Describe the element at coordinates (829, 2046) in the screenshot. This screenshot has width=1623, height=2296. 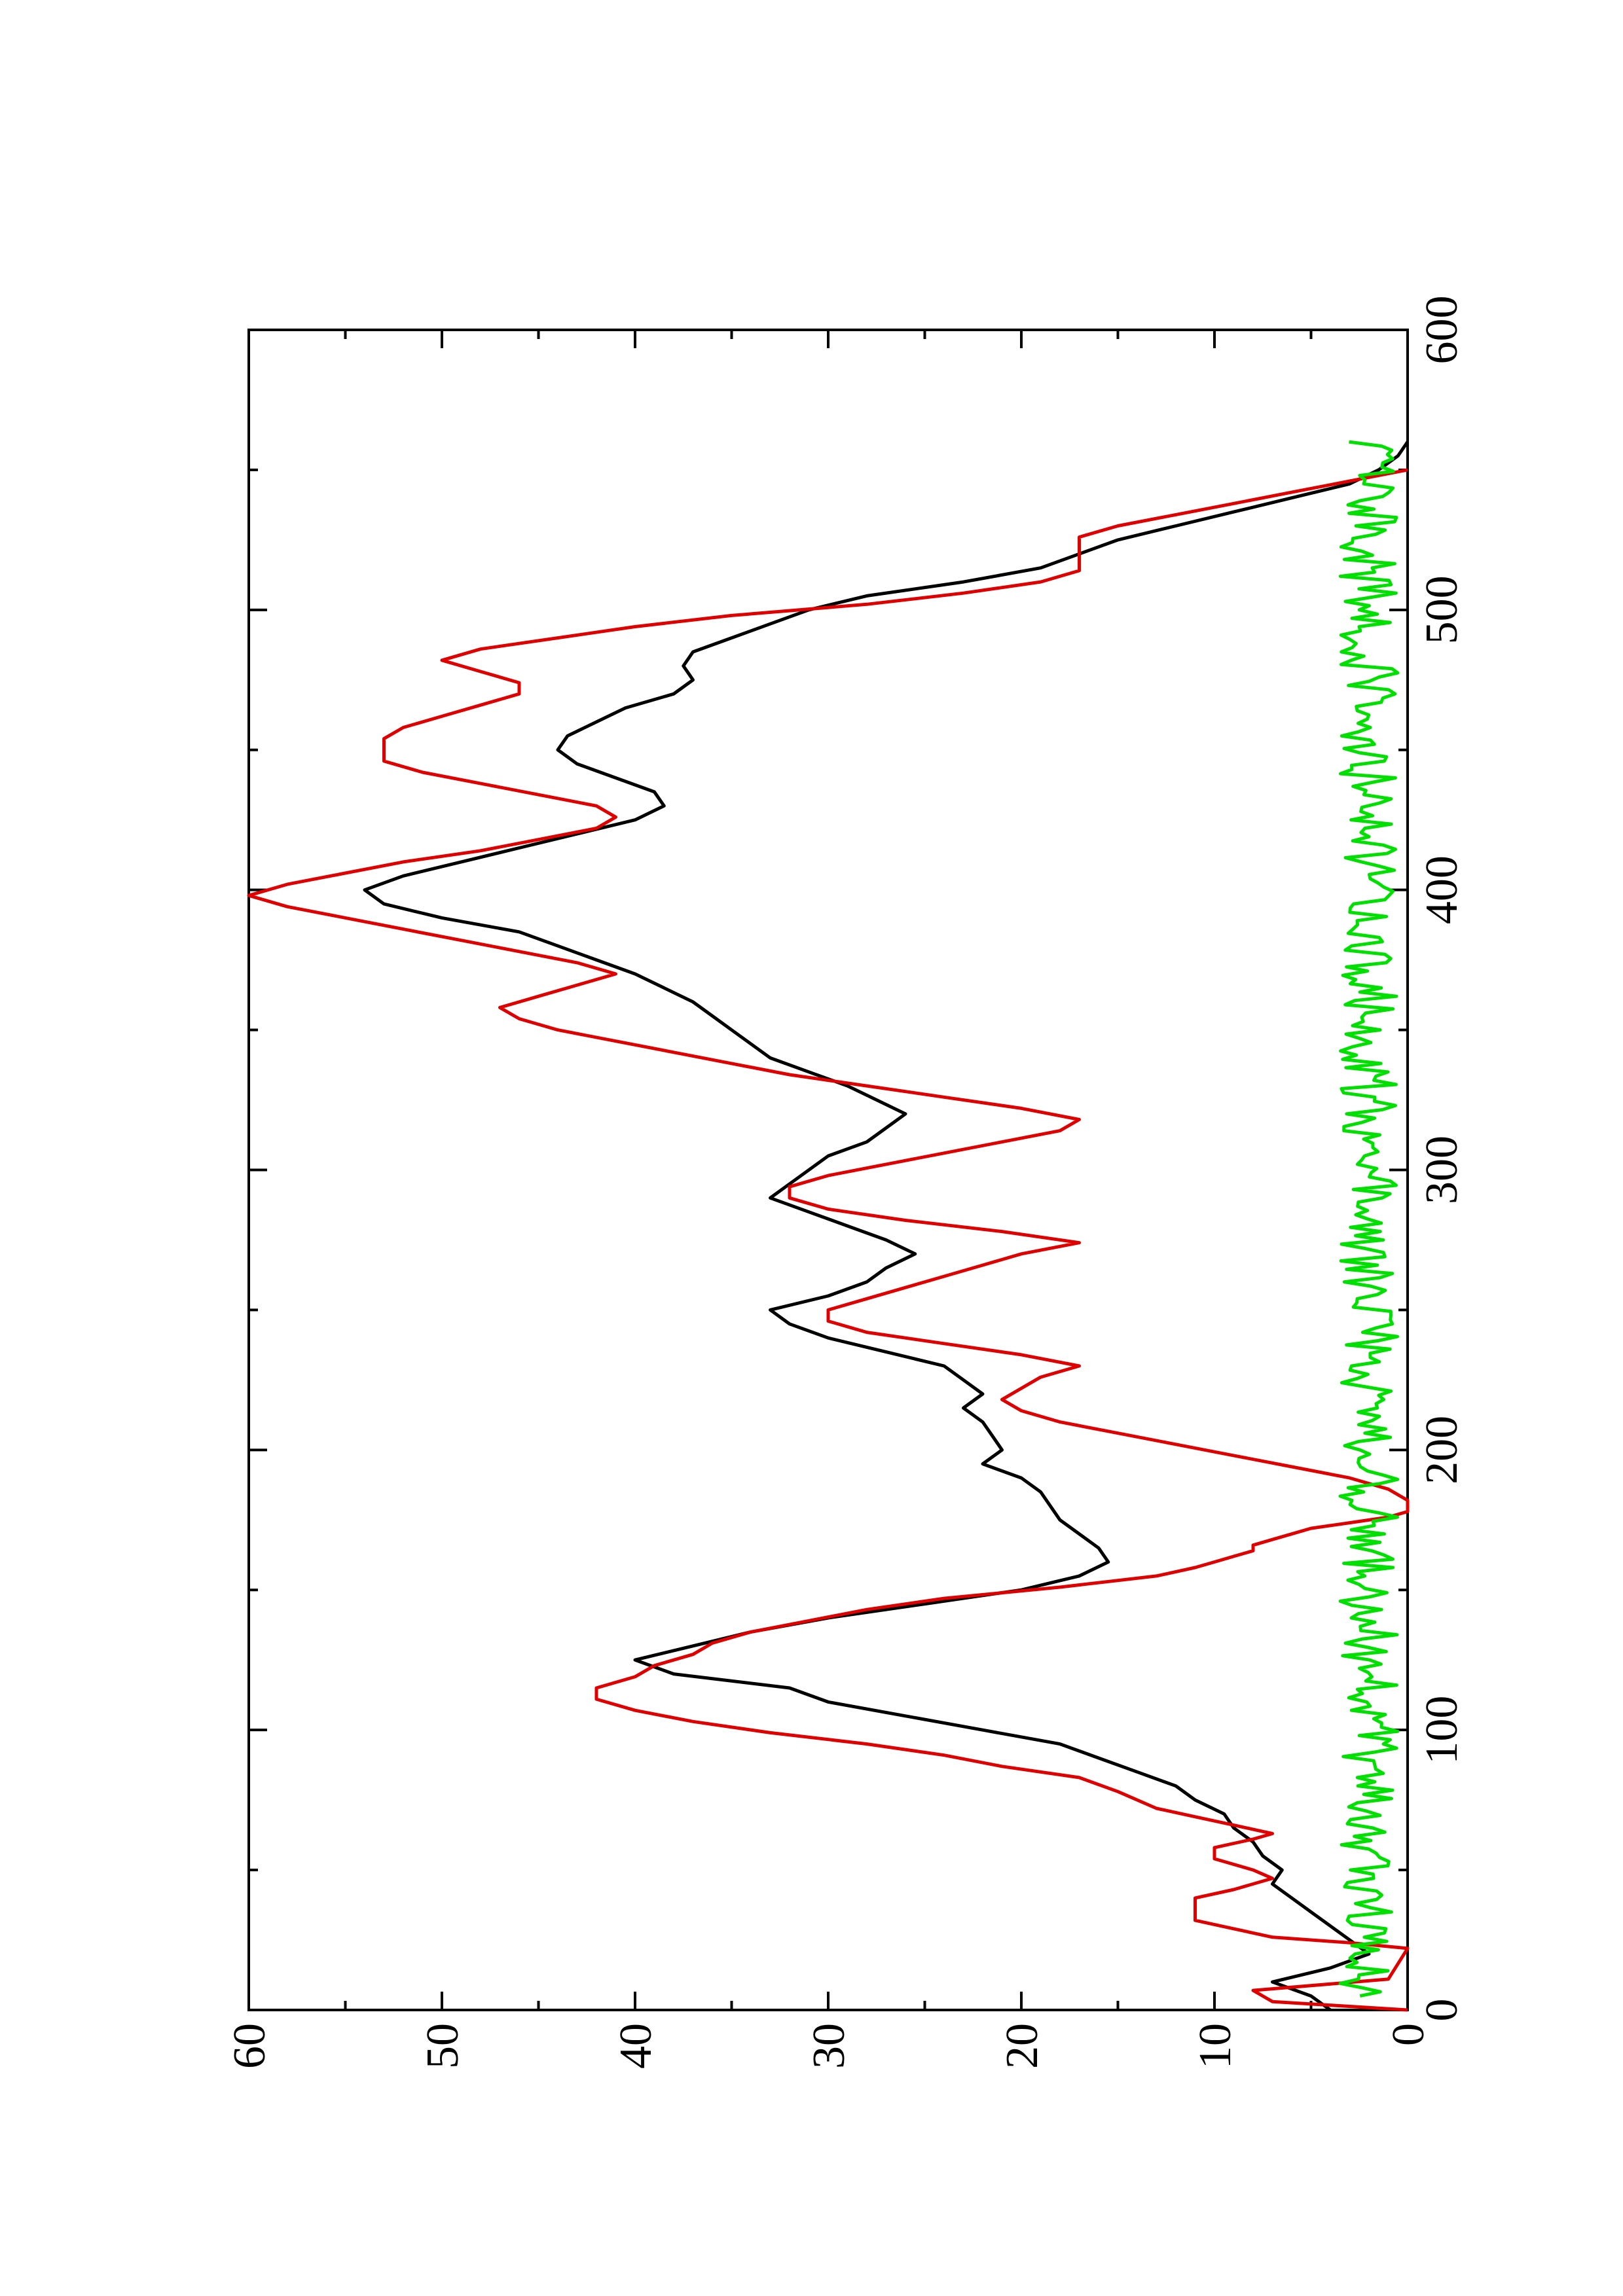
I see `y-tick-label: 30` at that location.